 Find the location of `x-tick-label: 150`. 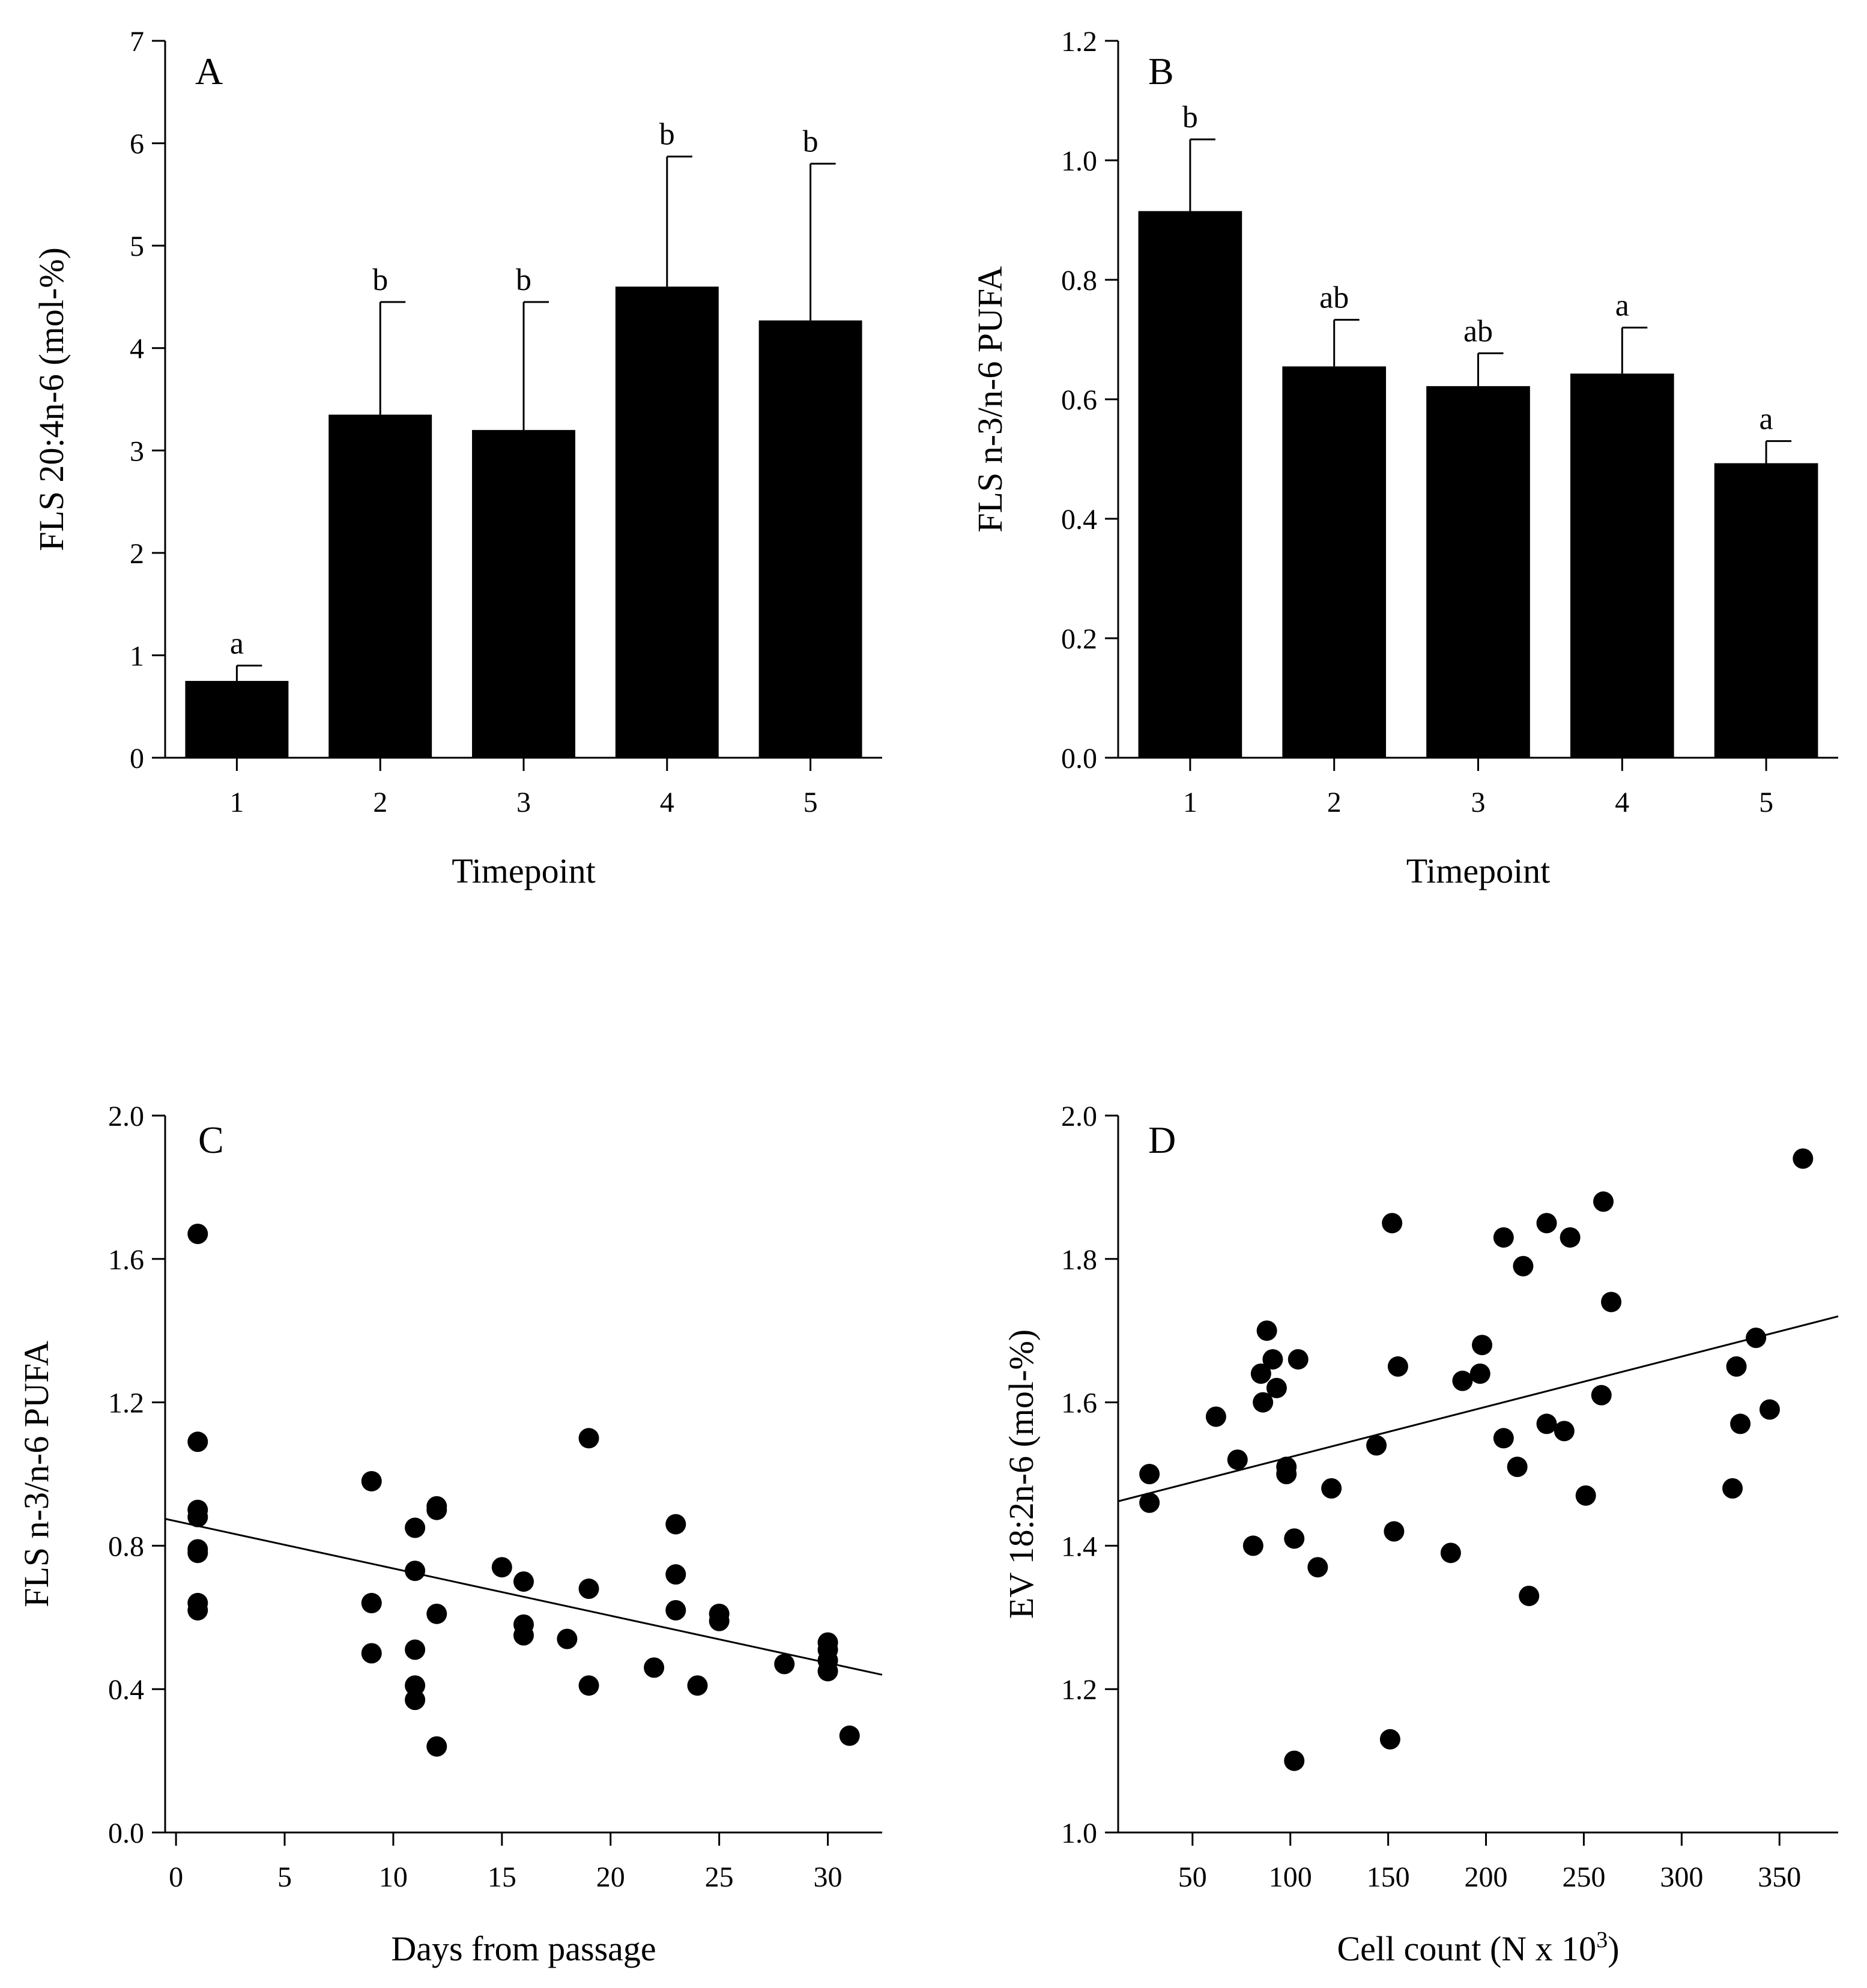

x-tick-label: 150 is located at coordinates (1388, 1877).